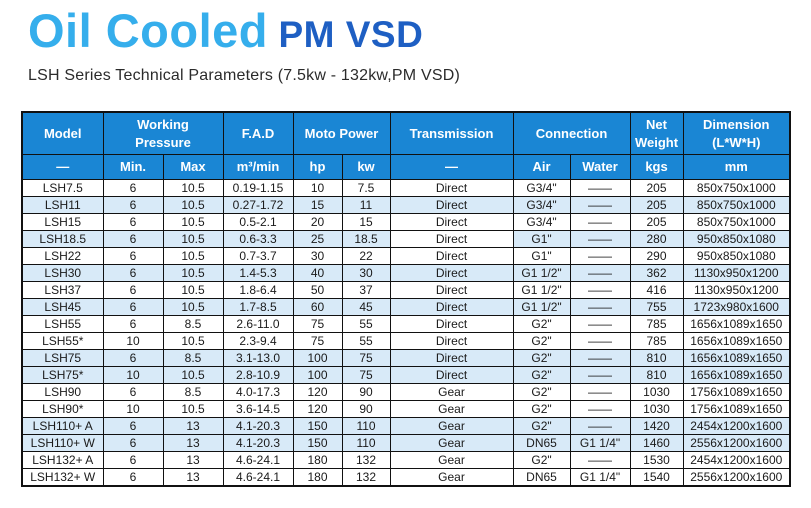  Describe the element at coordinates (600, 443) in the screenshot. I see `table-cell: G1 1/4"` at that location.